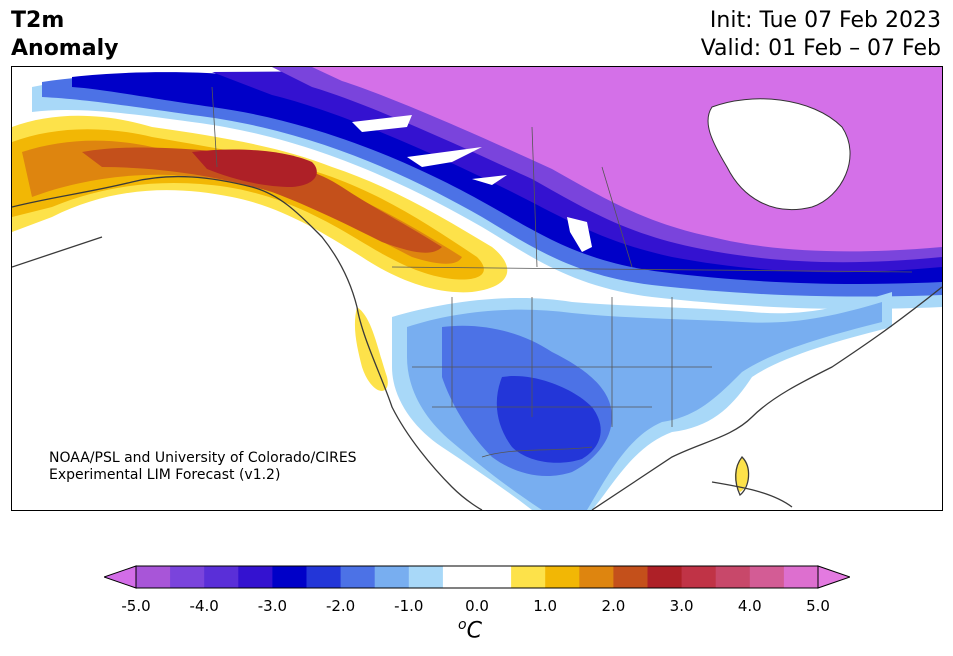 The height and width of the screenshot is (656, 953). I want to click on colorbar-tick-label: 4.0, so click(749, 606).